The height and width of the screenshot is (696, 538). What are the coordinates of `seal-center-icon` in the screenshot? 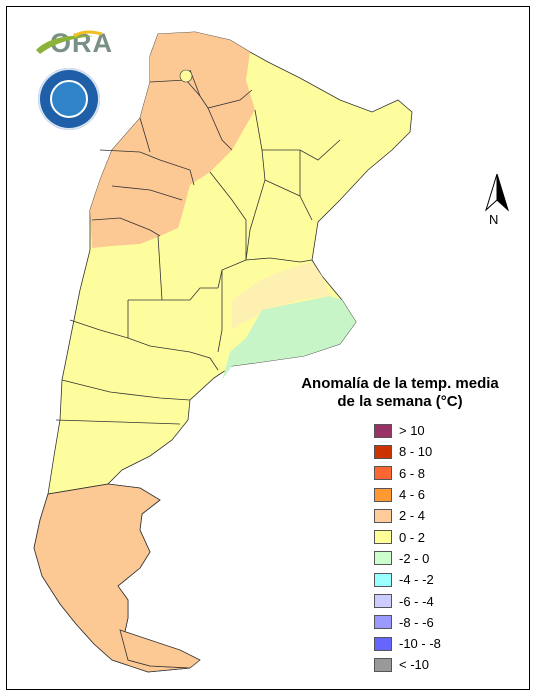 It's located at (69, 99).